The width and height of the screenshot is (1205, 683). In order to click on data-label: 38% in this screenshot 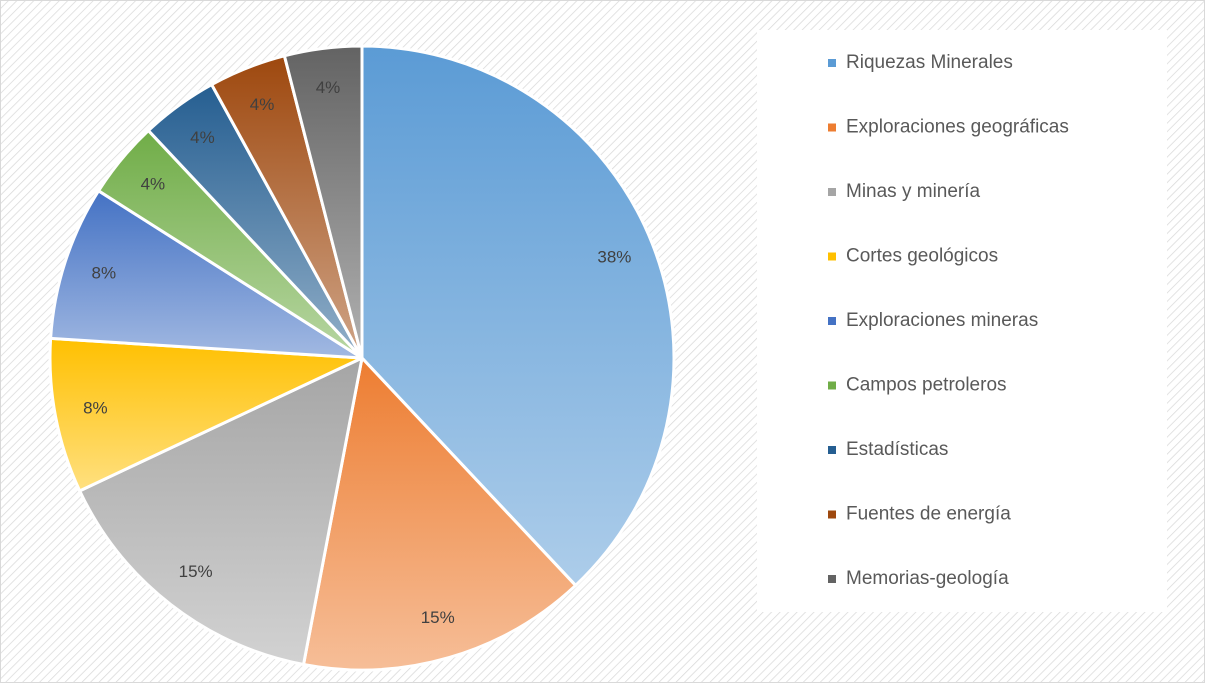, I will do `click(614, 257)`.